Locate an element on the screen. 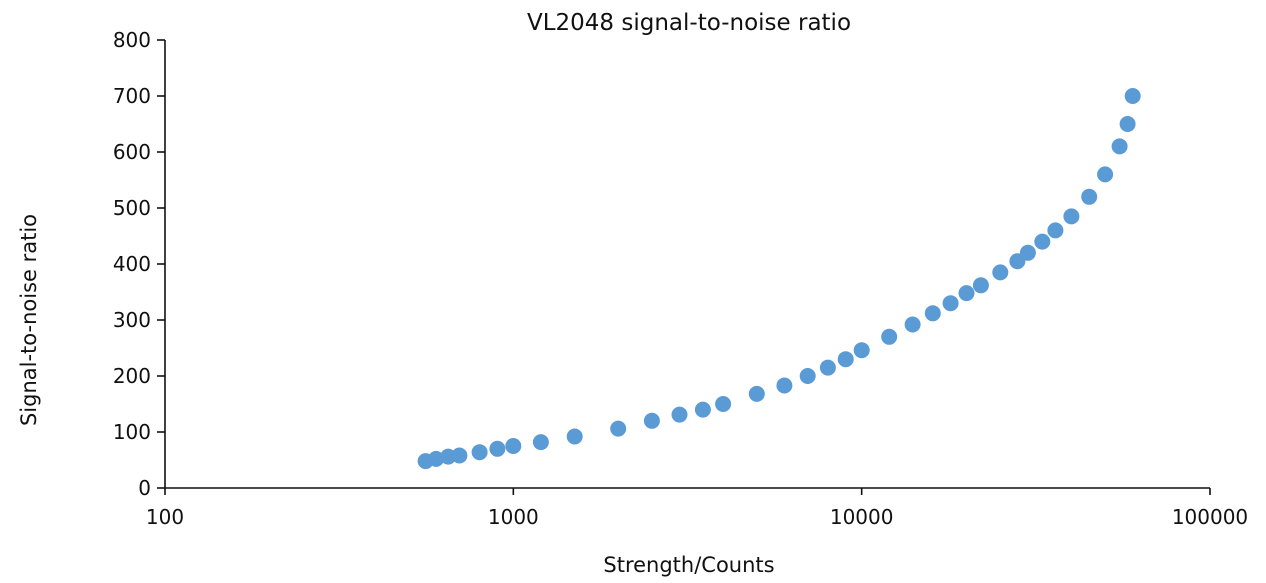  y-tick-label: 600 is located at coordinates (132, 152).